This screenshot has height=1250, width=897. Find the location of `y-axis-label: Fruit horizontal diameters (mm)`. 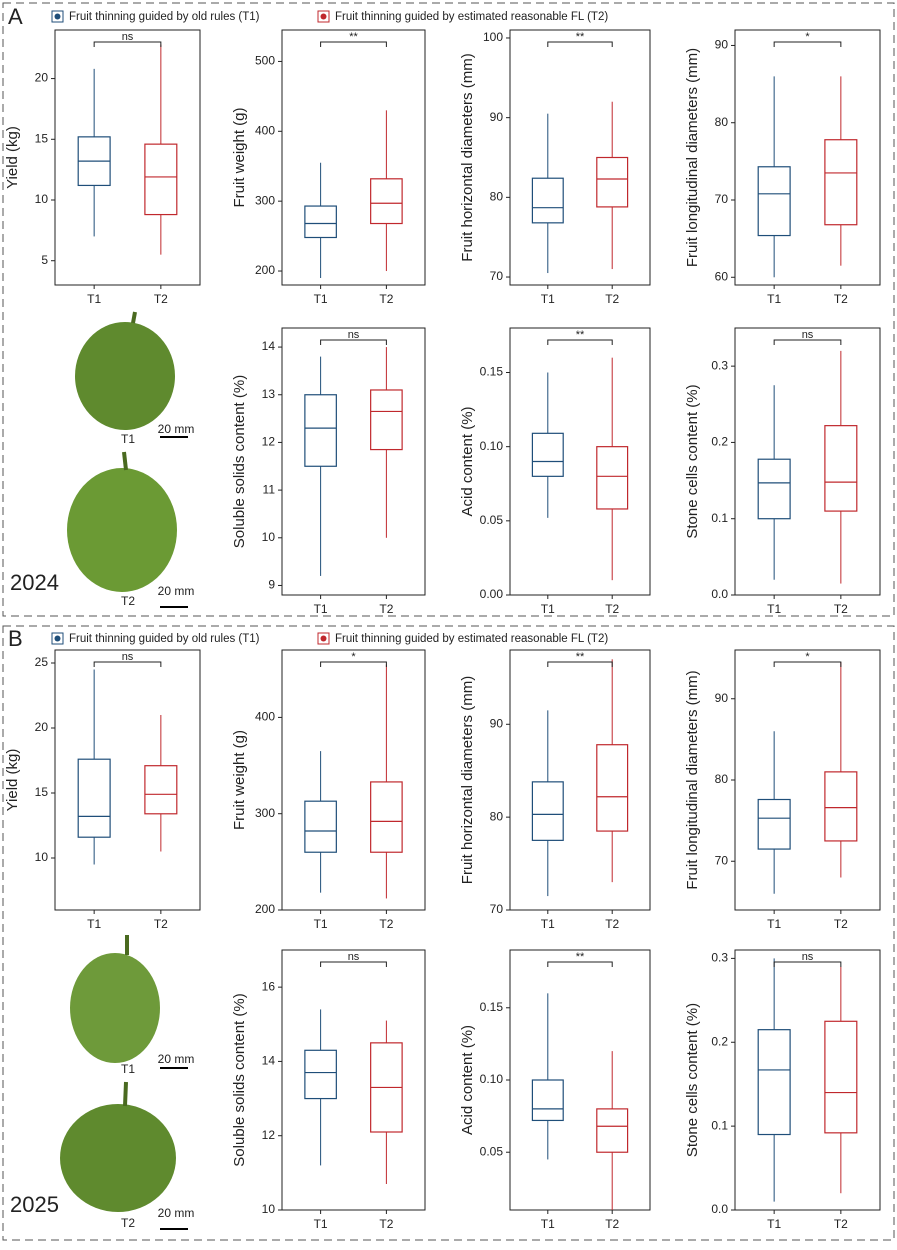

y-axis-label: Fruit horizontal diameters (mm) is located at coordinates (467, 157).